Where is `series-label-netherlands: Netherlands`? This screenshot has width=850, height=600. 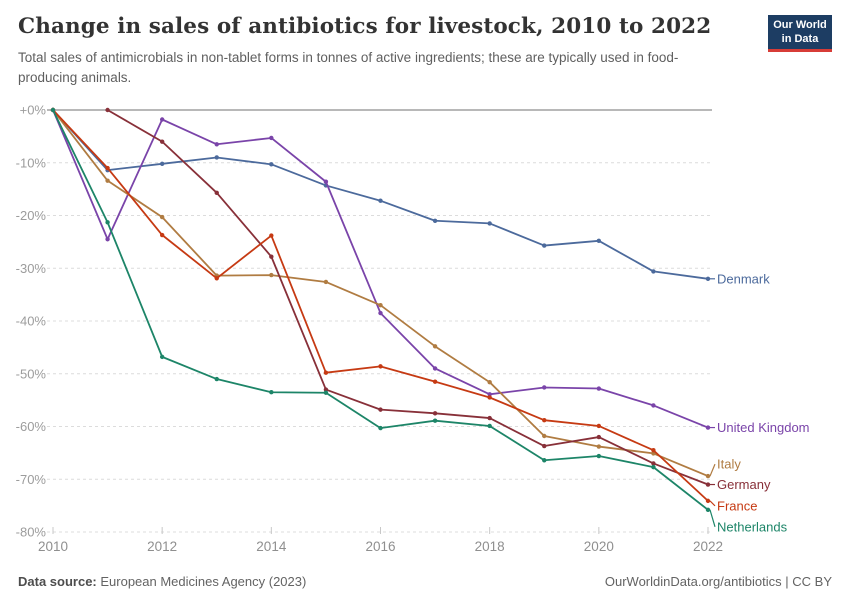
series-label-netherlands: Netherlands is located at coordinates (752, 526).